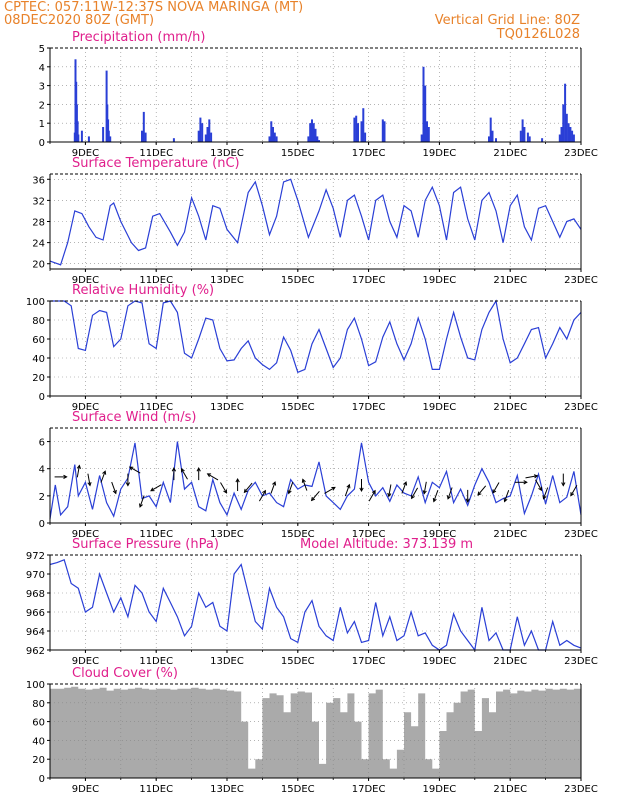 The image size is (618, 800). Describe the element at coordinates (35, 685) in the screenshot. I see `panel-5-ytick-label: 100` at that location.